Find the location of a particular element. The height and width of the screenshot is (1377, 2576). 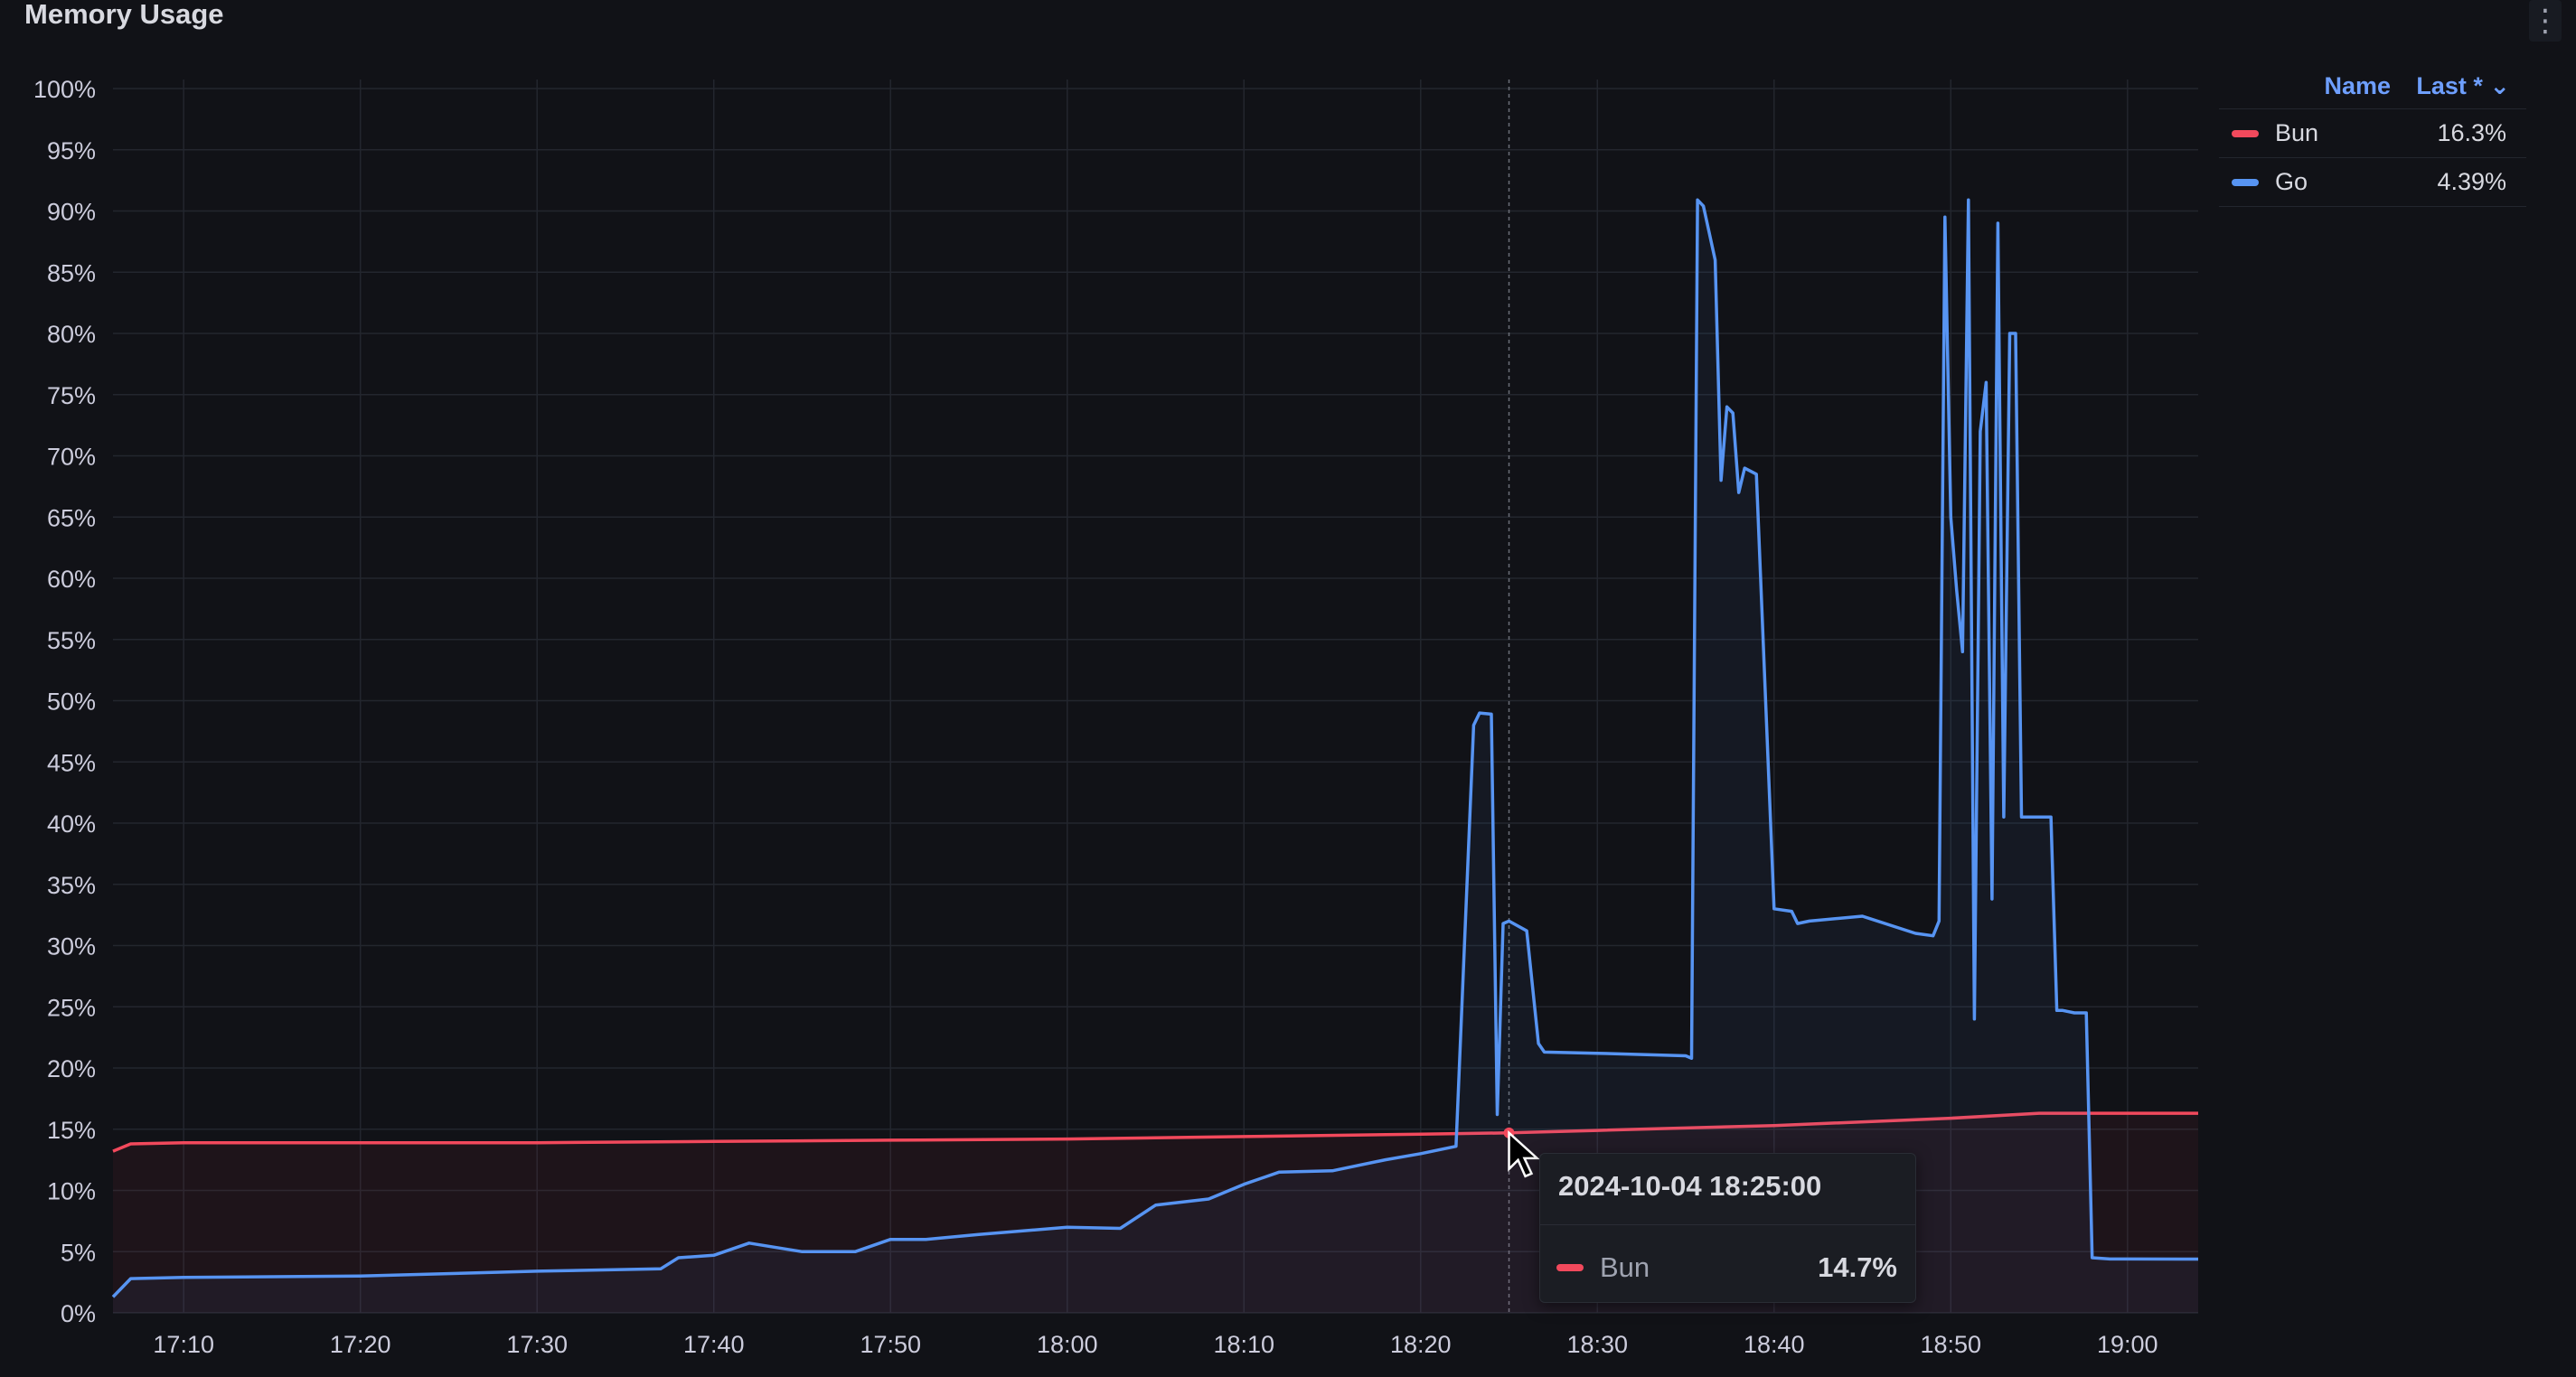

go-series-swatch is located at coordinates (2245, 182).